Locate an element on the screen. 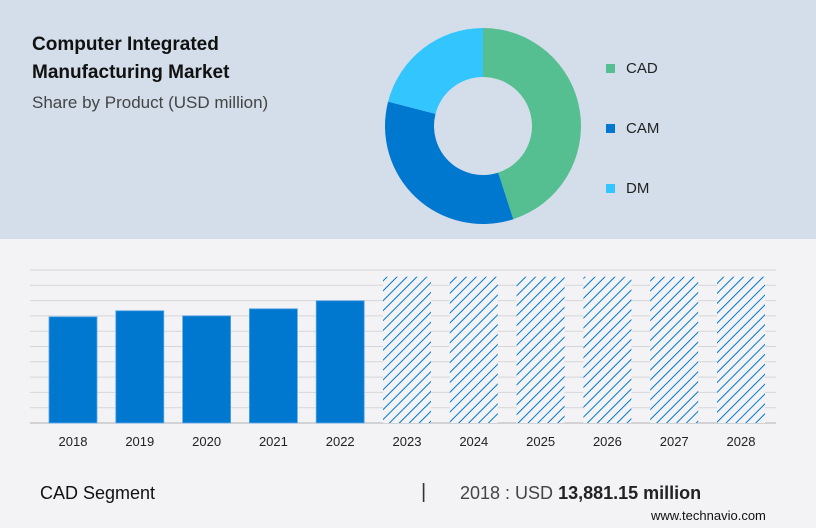 The height and width of the screenshot is (528, 816). x-tick-2019: 2019 is located at coordinates (139, 441).